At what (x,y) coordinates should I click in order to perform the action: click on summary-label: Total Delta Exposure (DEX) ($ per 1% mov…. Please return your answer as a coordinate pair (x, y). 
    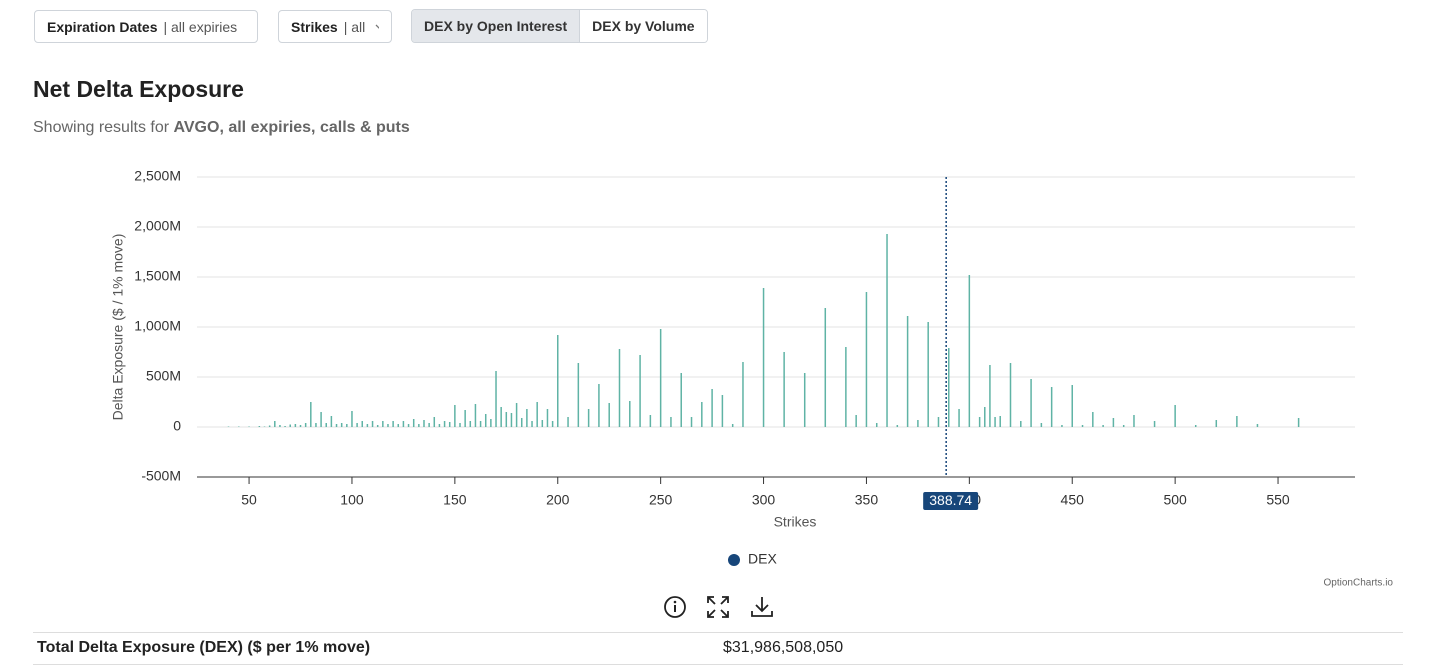
    Looking at the image, I should click on (204, 647).